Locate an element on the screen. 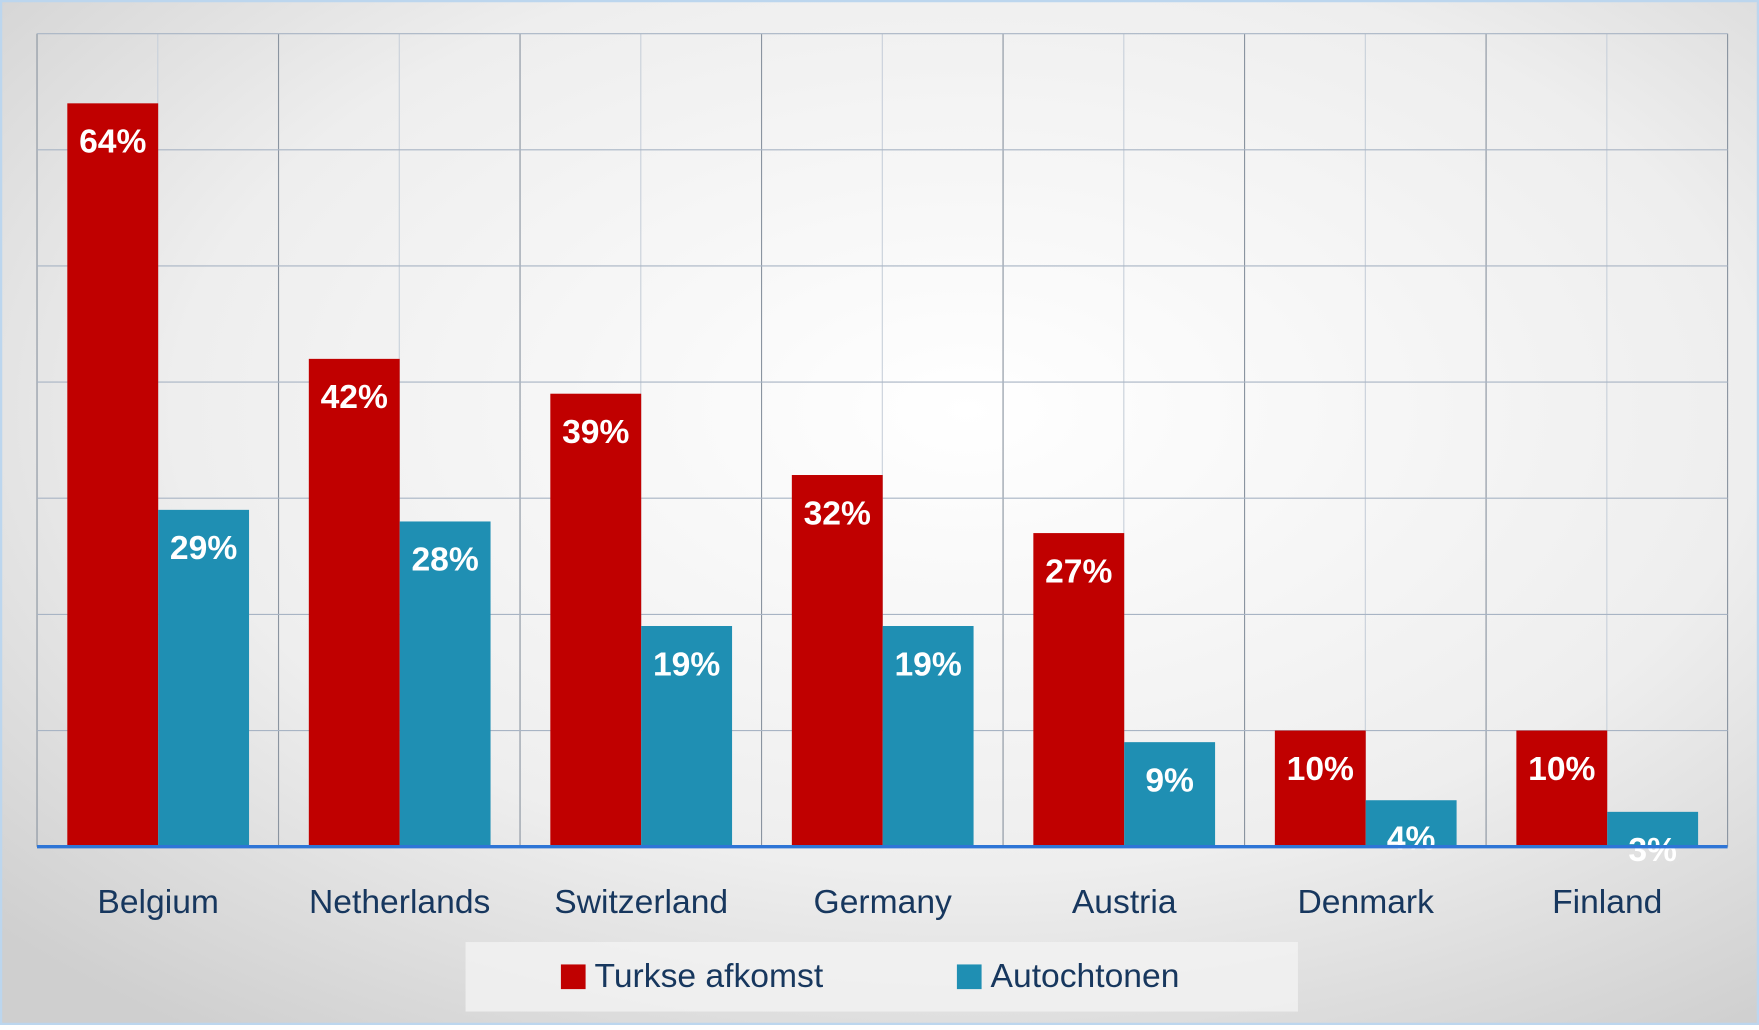 The image size is (1759, 1030). x-tick-label: Belgium is located at coordinates (158, 902).